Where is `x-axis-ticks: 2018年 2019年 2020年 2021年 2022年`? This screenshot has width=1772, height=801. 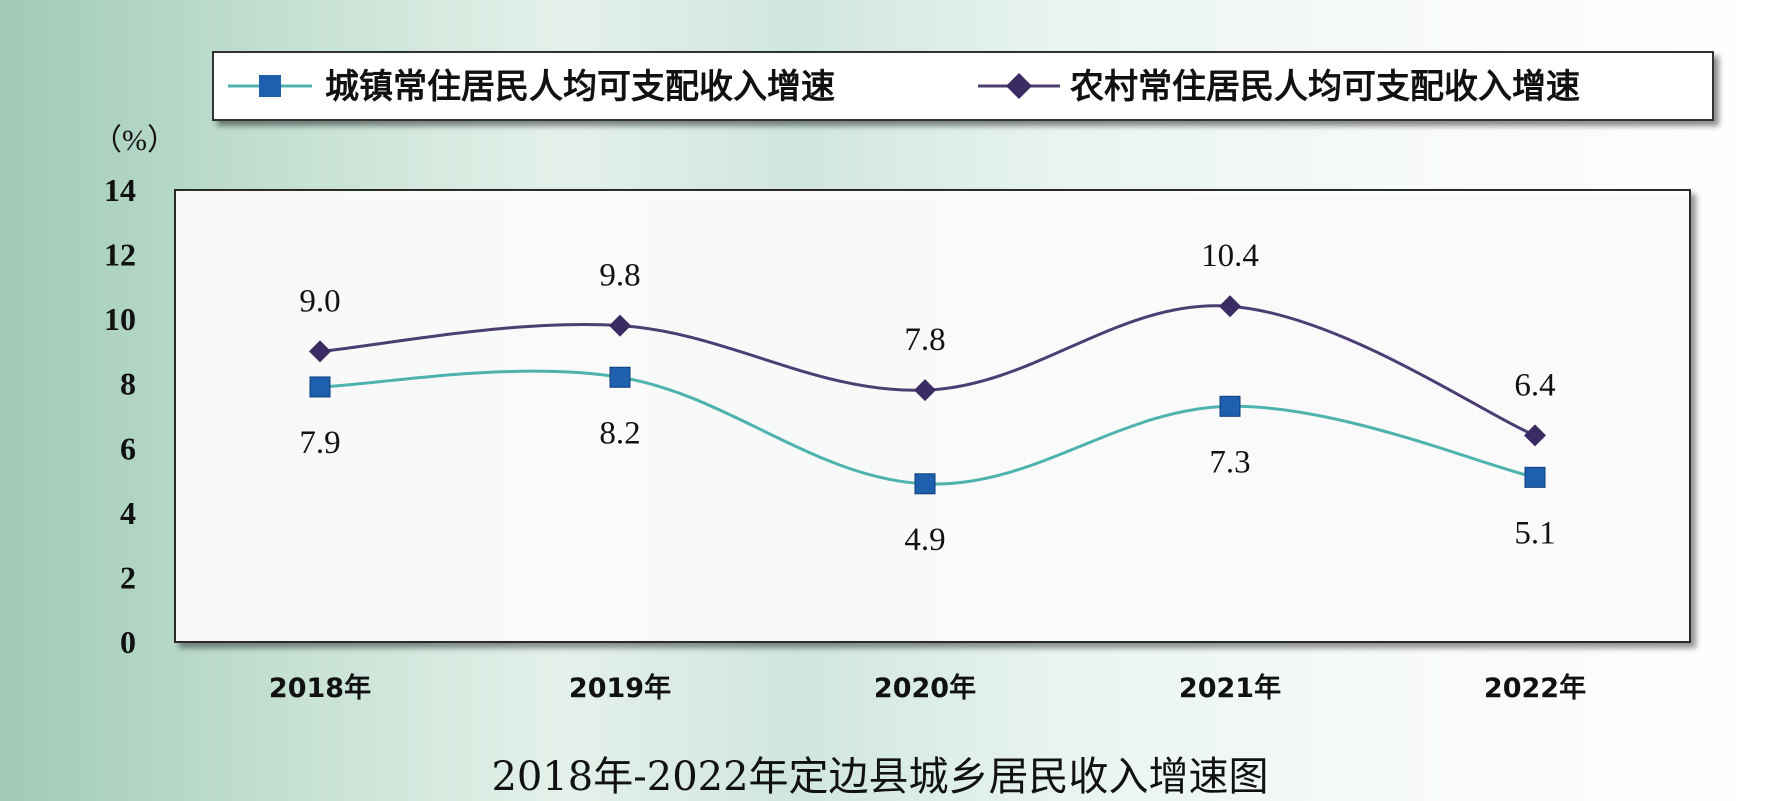
x-axis-ticks: 2018年 2019年 2020年 2021年 2022年 is located at coordinates (927, 688).